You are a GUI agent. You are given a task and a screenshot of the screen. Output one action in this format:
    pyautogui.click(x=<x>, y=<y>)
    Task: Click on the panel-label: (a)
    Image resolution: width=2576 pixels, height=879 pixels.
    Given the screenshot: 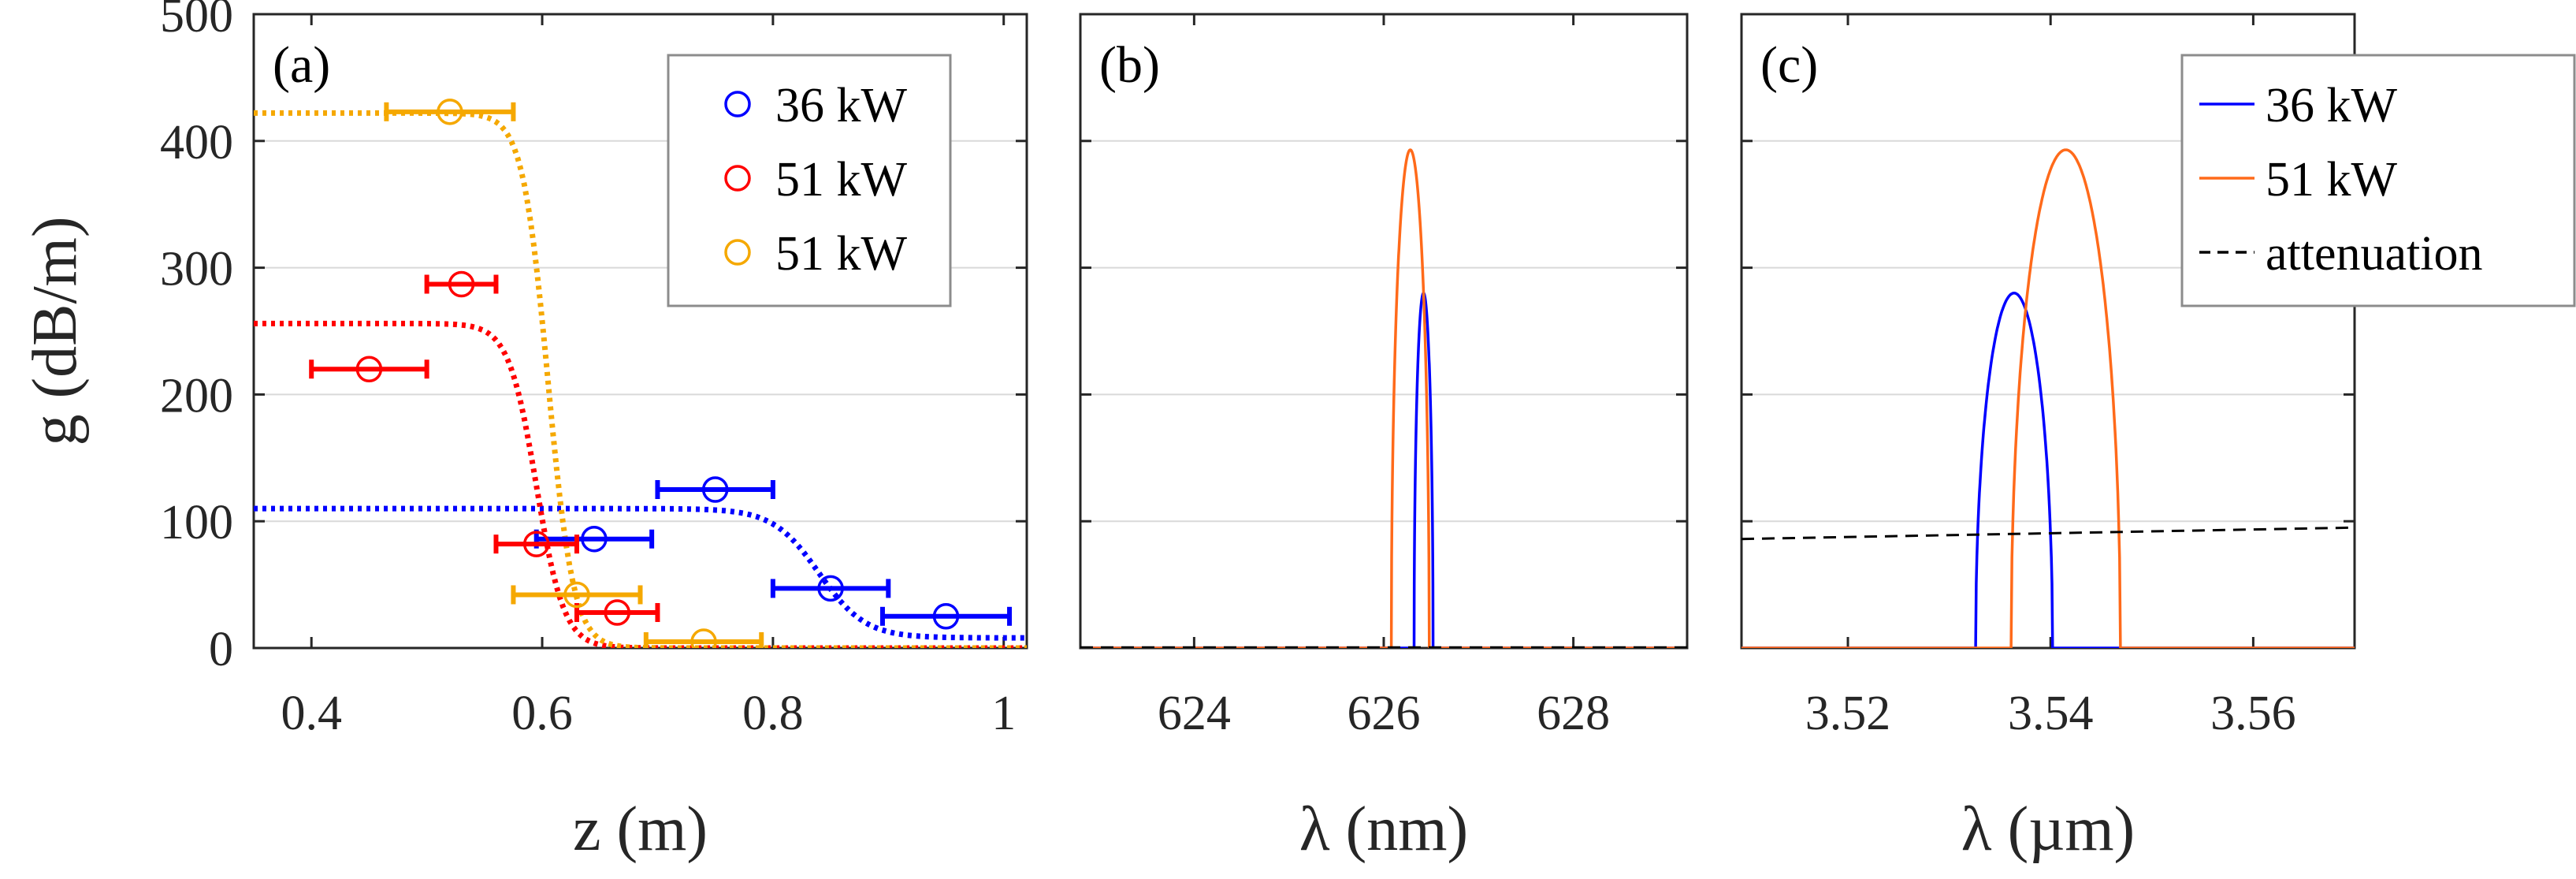 What is the action you would take?
    pyautogui.click(x=301, y=65)
    